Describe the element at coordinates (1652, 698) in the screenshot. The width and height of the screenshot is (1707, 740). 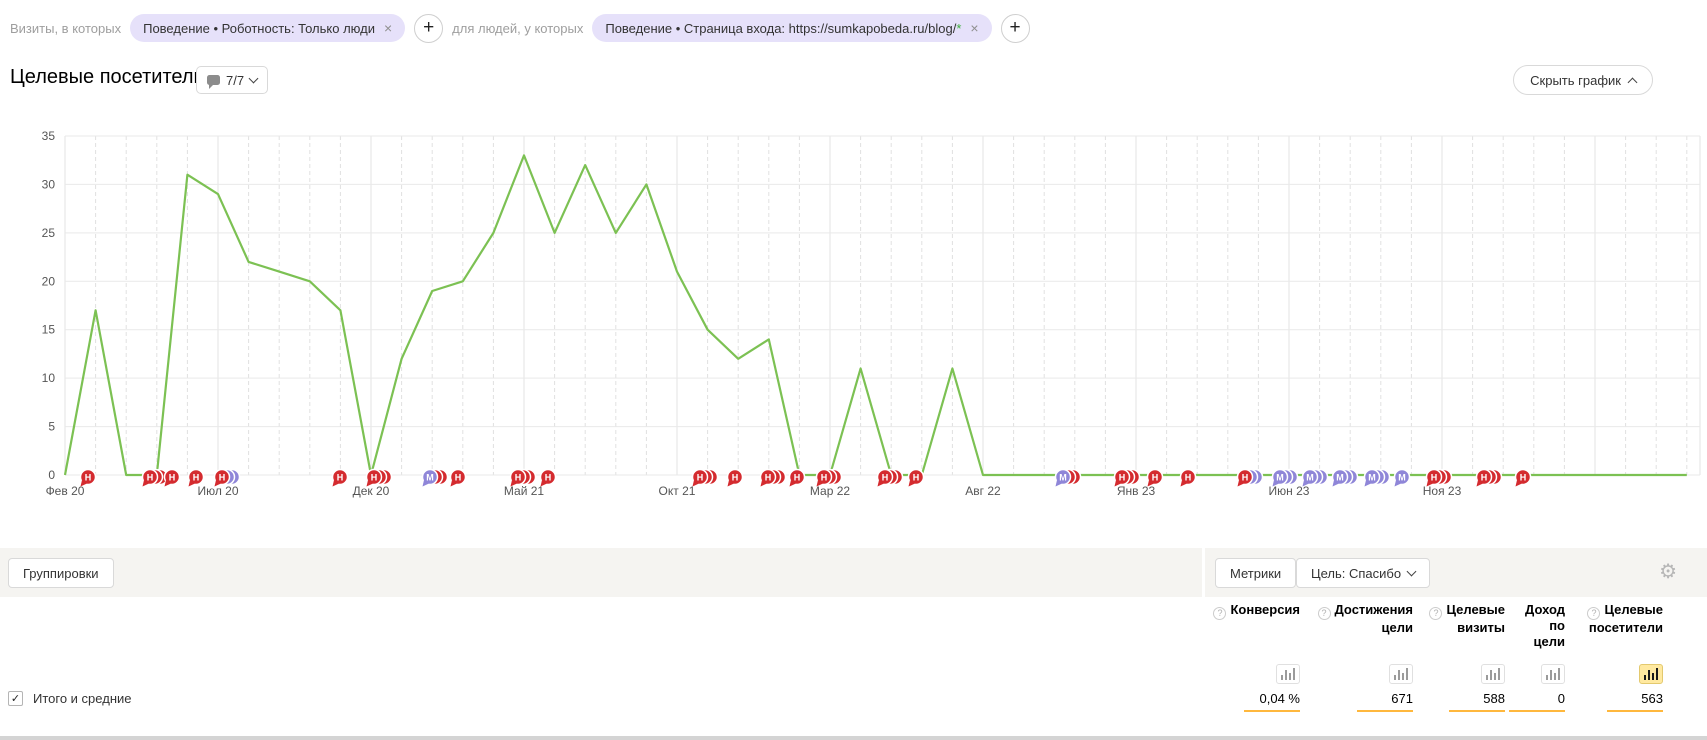
I see `totals-value-text: 563` at that location.